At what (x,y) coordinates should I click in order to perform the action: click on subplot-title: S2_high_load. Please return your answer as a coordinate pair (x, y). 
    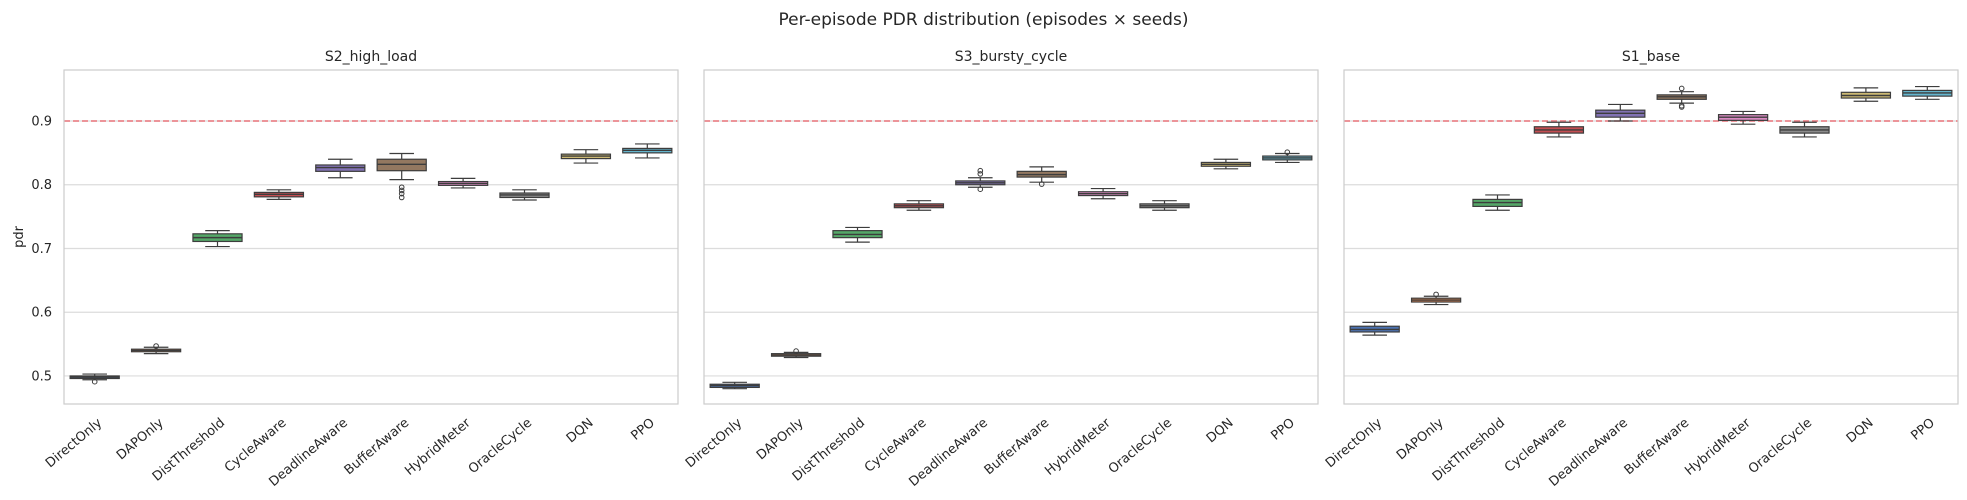
    Looking at the image, I should click on (371, 57).